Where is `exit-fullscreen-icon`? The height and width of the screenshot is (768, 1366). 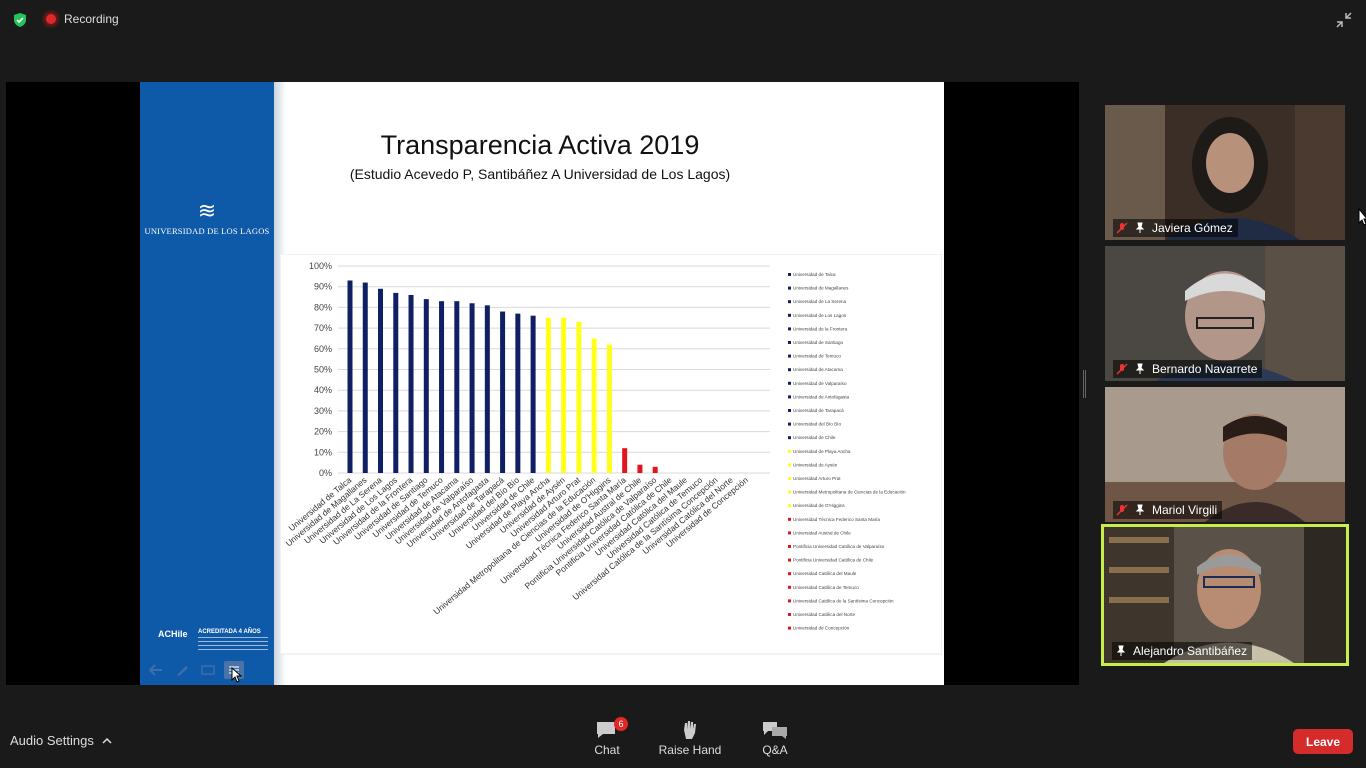
exit-fullscreen-icon is located at coordinates (1344, 20).